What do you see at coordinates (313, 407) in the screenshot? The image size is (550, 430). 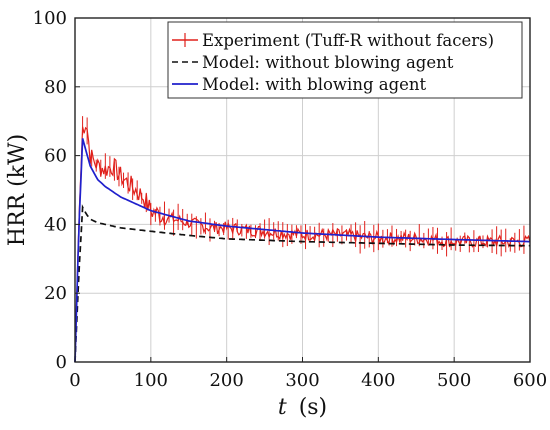 I see `x-axis-unit: (s)` at bounding box center [313, 407].